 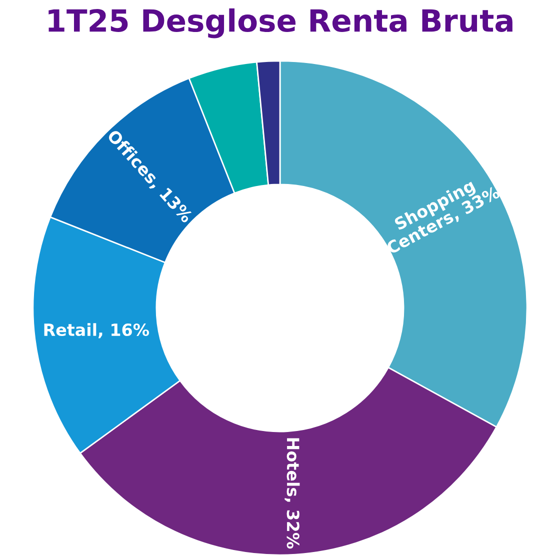 What do you see at coordinates (280, 23) in the screenshot?
I see `chart-title: 1T25 Desglose Renta Bruta` at bounding box center [280, 23].